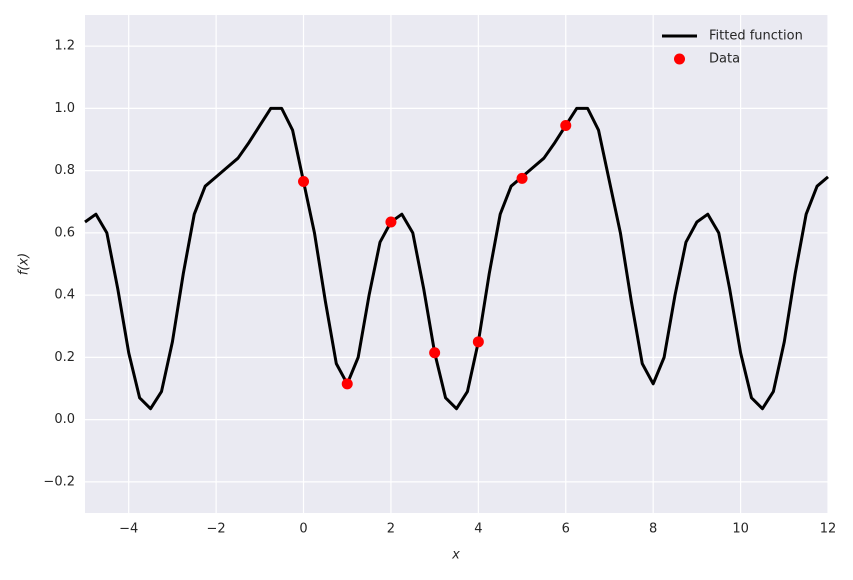  What do you see at coordinates (653, 529) in the screenshot?
I see `x-tick-label: 8` at bounding box center [653, 529].